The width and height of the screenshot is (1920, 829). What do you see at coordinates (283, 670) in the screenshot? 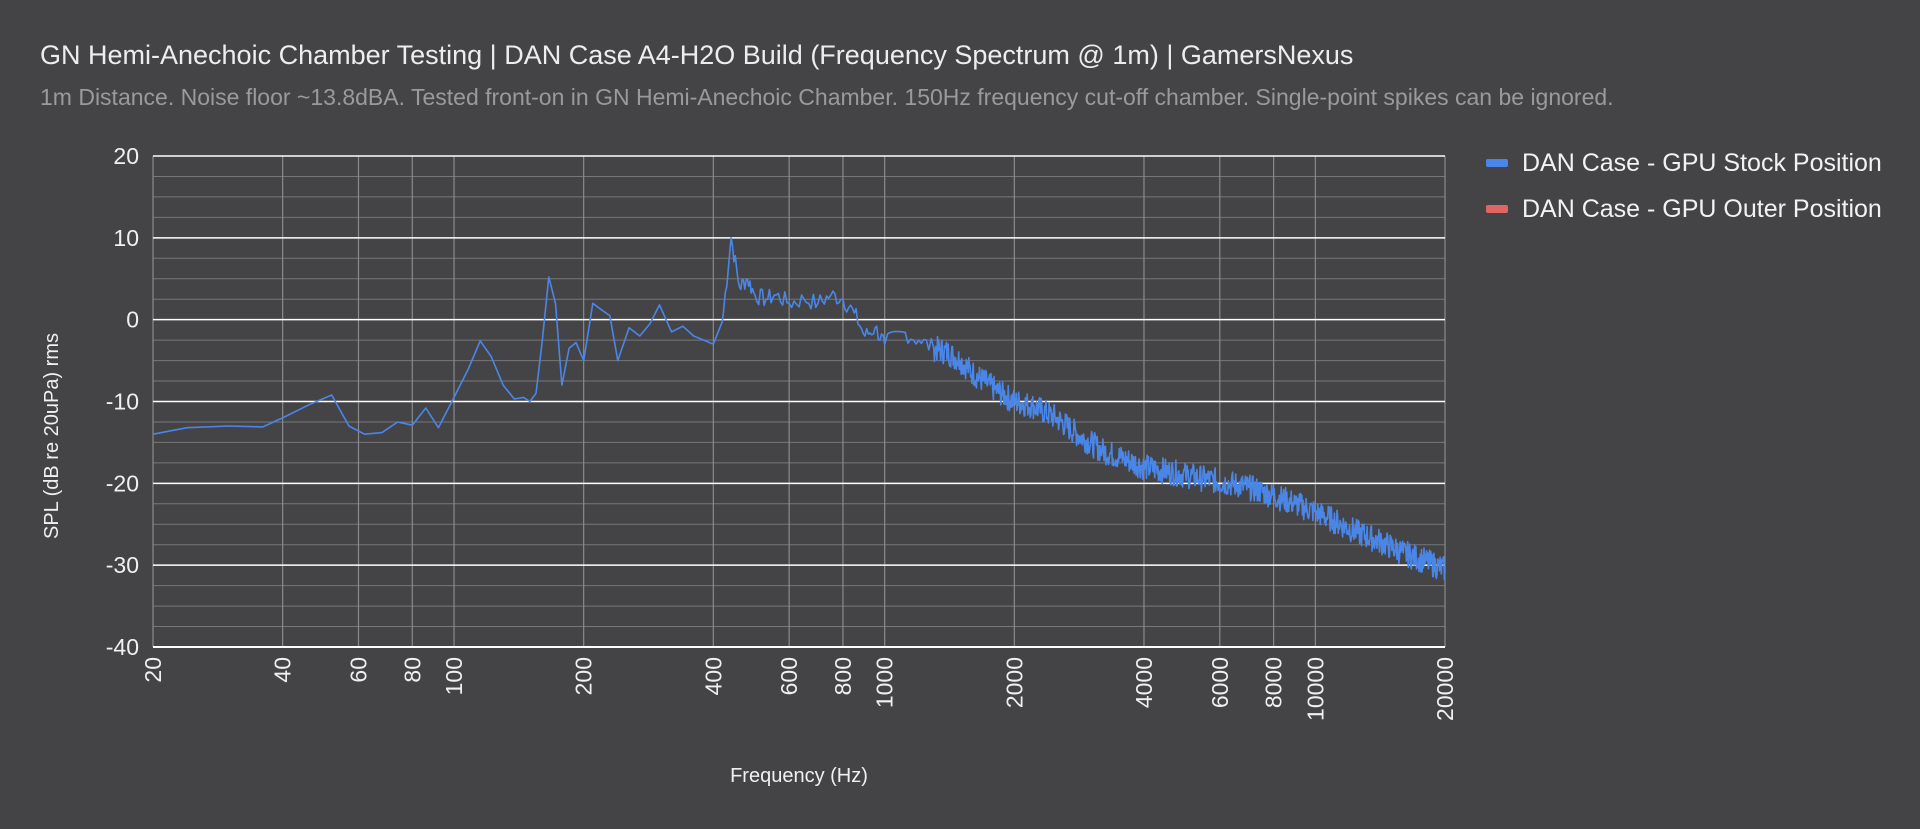
I see `x-tick-label: 40` at bounding box center [283, 670].